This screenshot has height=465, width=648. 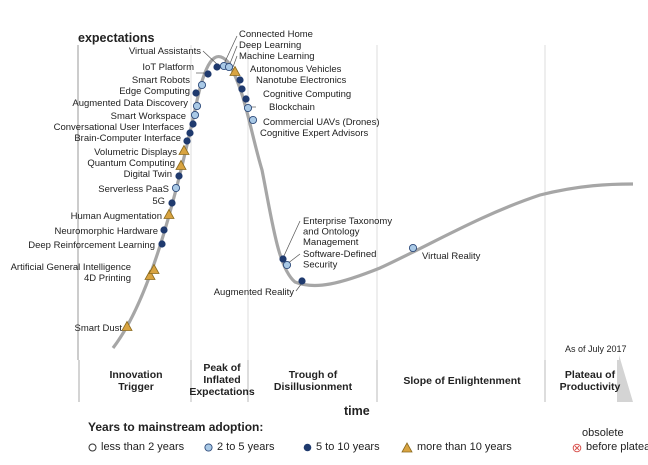 What do you see at coordinates (357, 411) in the screenshot?
I see `x-axis-title: time` at bounding box center [357, 411].